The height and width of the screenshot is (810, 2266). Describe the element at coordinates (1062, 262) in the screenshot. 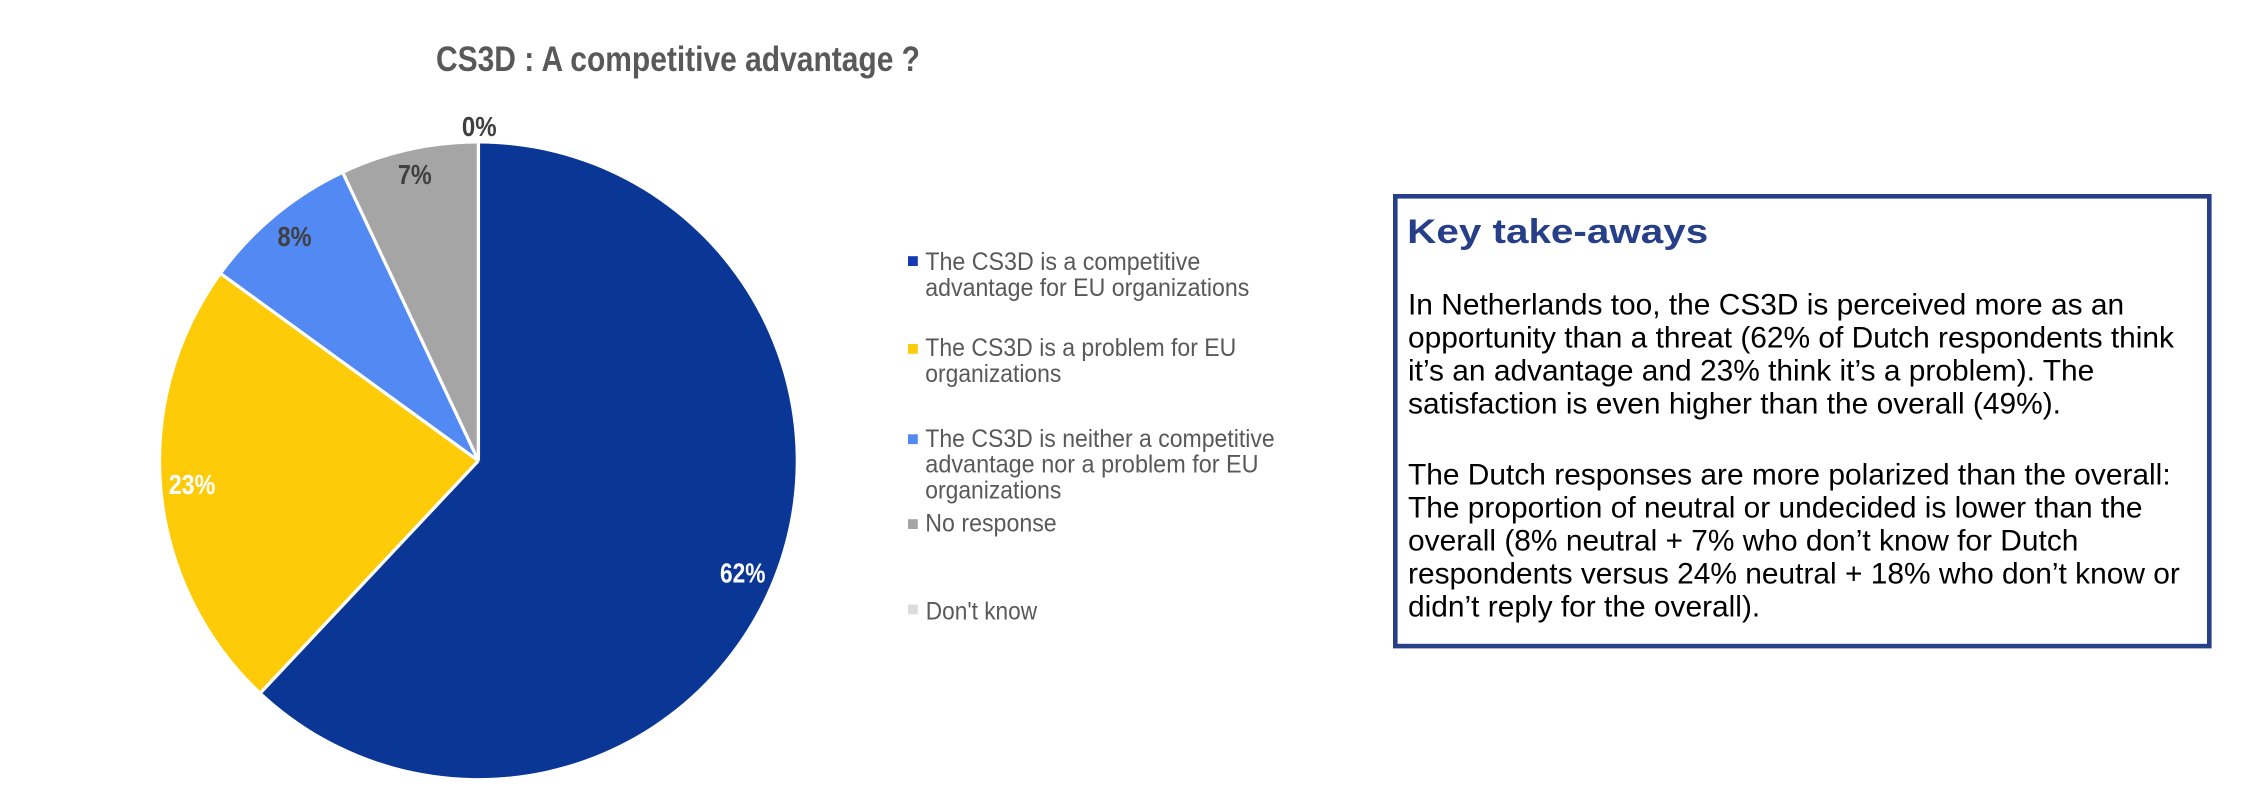

I see `svg-text: The CS3D is a competitive` at that location.